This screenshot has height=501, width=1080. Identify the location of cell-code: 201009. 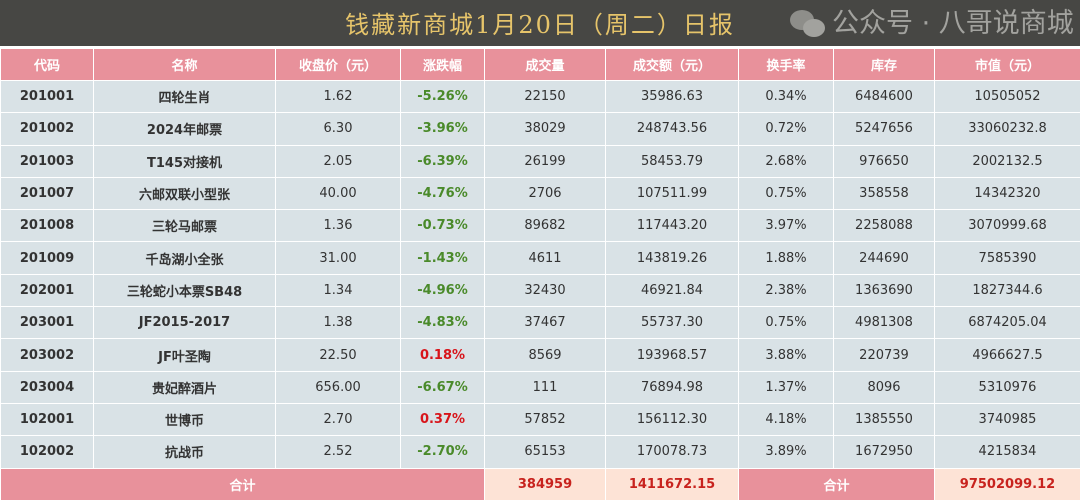
(47, 258).